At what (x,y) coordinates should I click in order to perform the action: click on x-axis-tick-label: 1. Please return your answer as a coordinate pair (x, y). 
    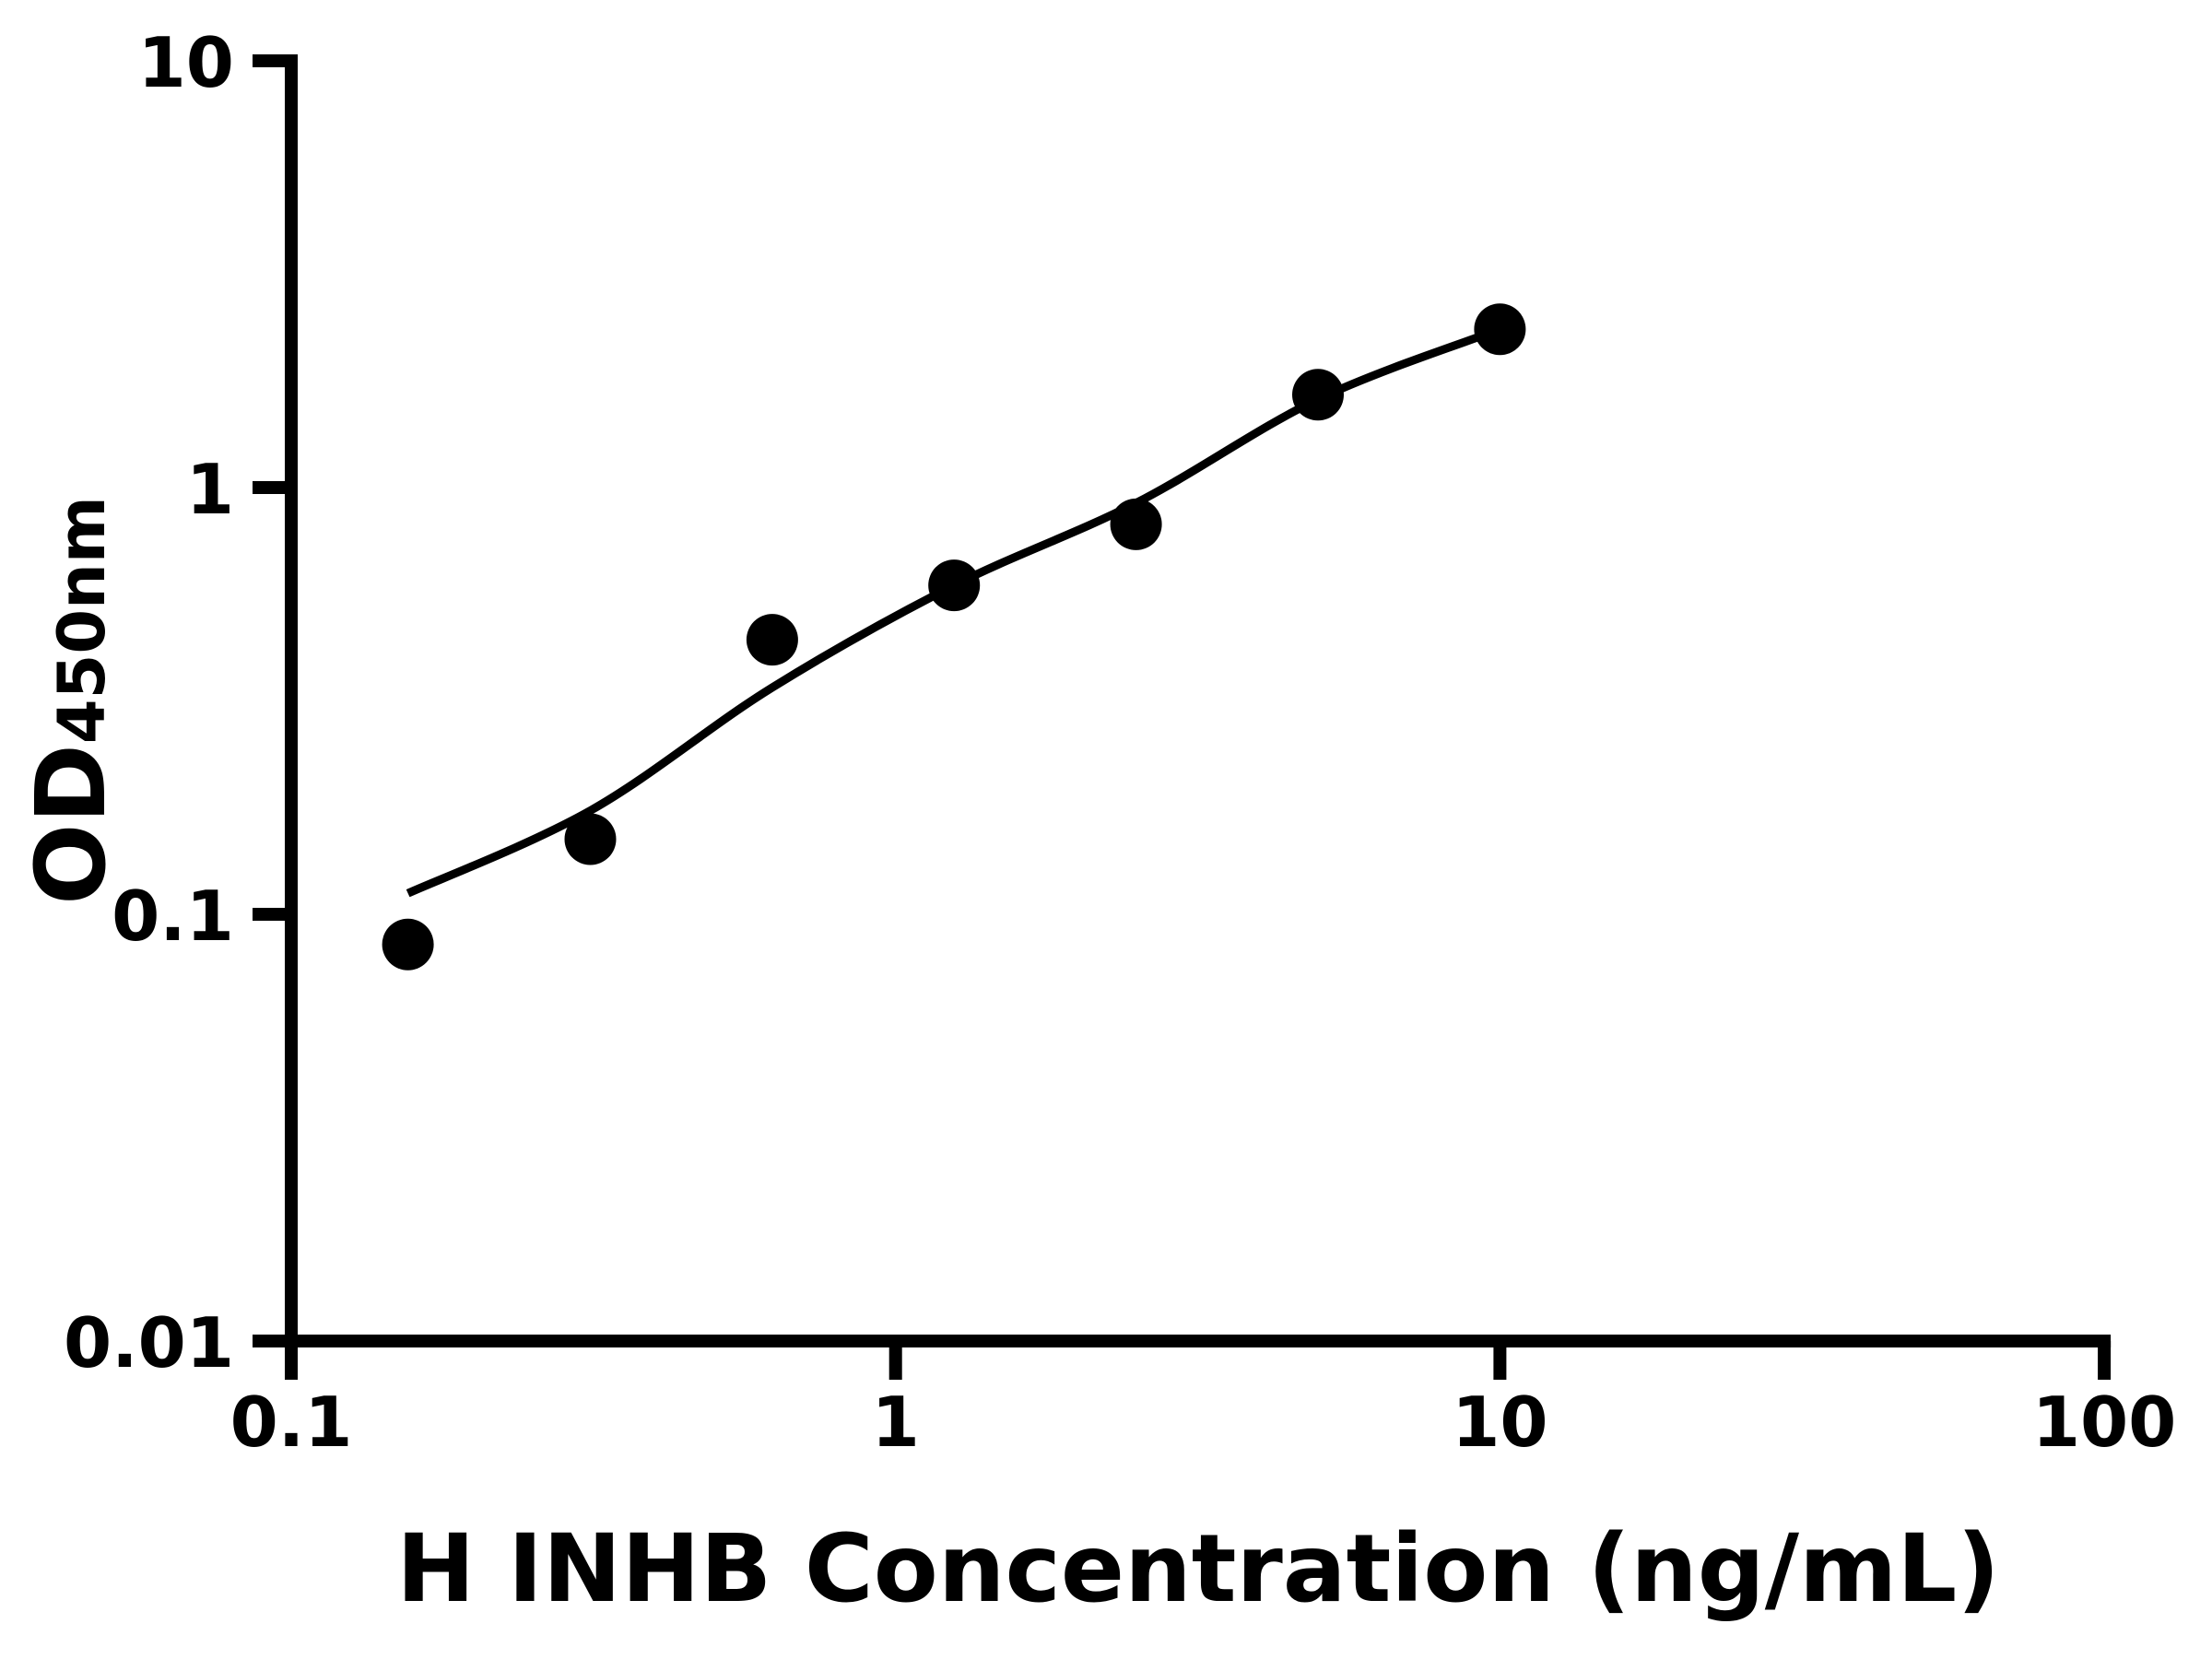
    Looking at the image, I should click on (896, 1422).